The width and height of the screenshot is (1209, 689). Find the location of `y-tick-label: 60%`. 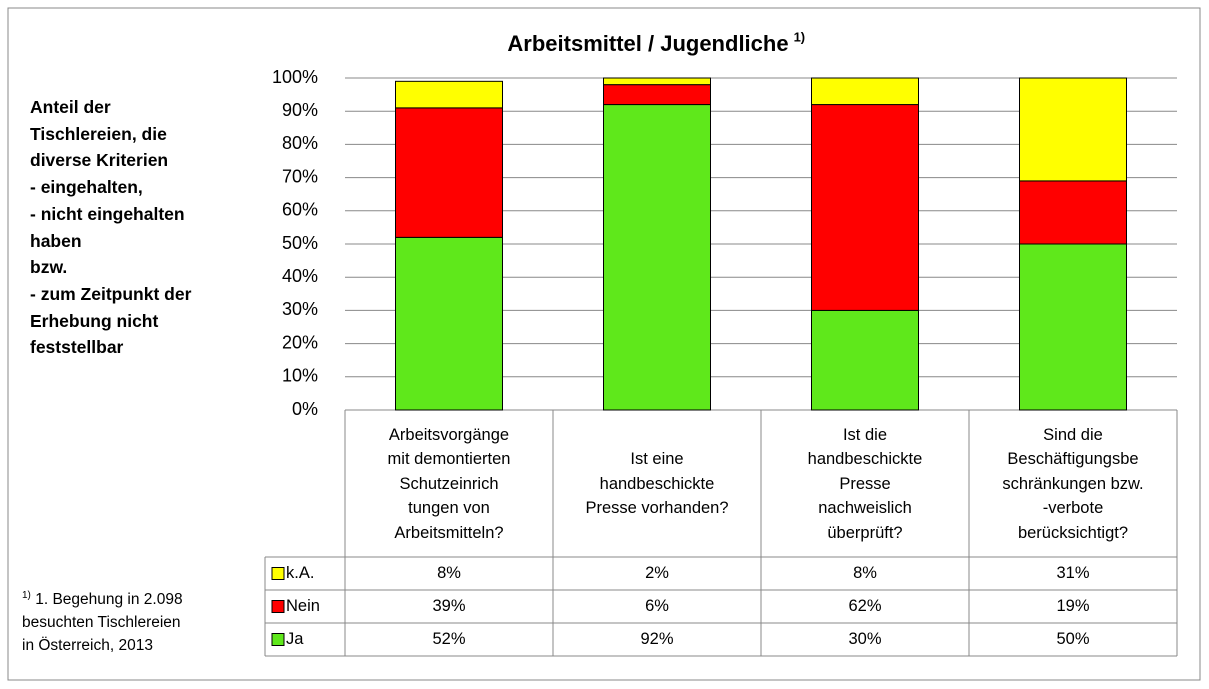

y-tick-label: 60% is located at coordinates (300, 210).